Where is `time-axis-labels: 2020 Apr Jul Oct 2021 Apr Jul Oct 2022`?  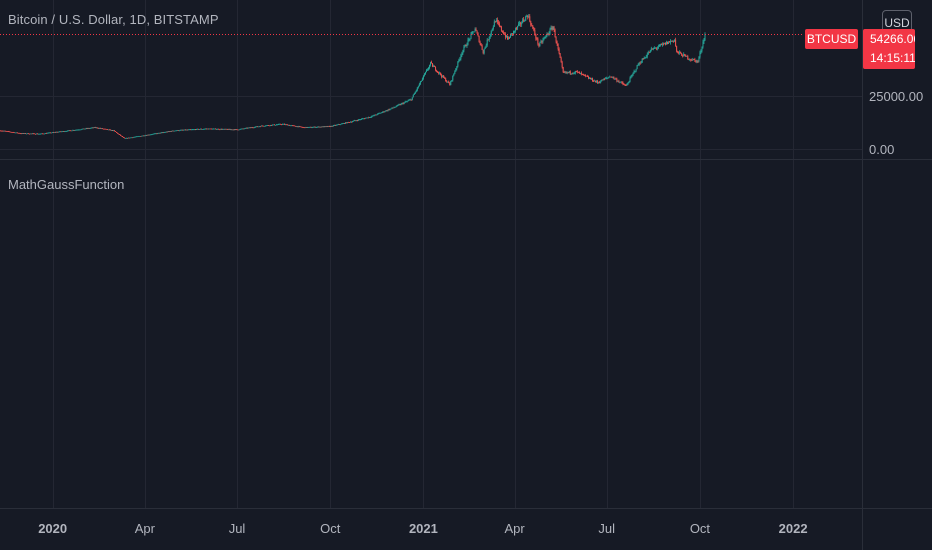 time-axis-labels: 2020 Apr Jul Oct 2021 Apr Jul Oct 2022 is located at coordinates (422, 528).